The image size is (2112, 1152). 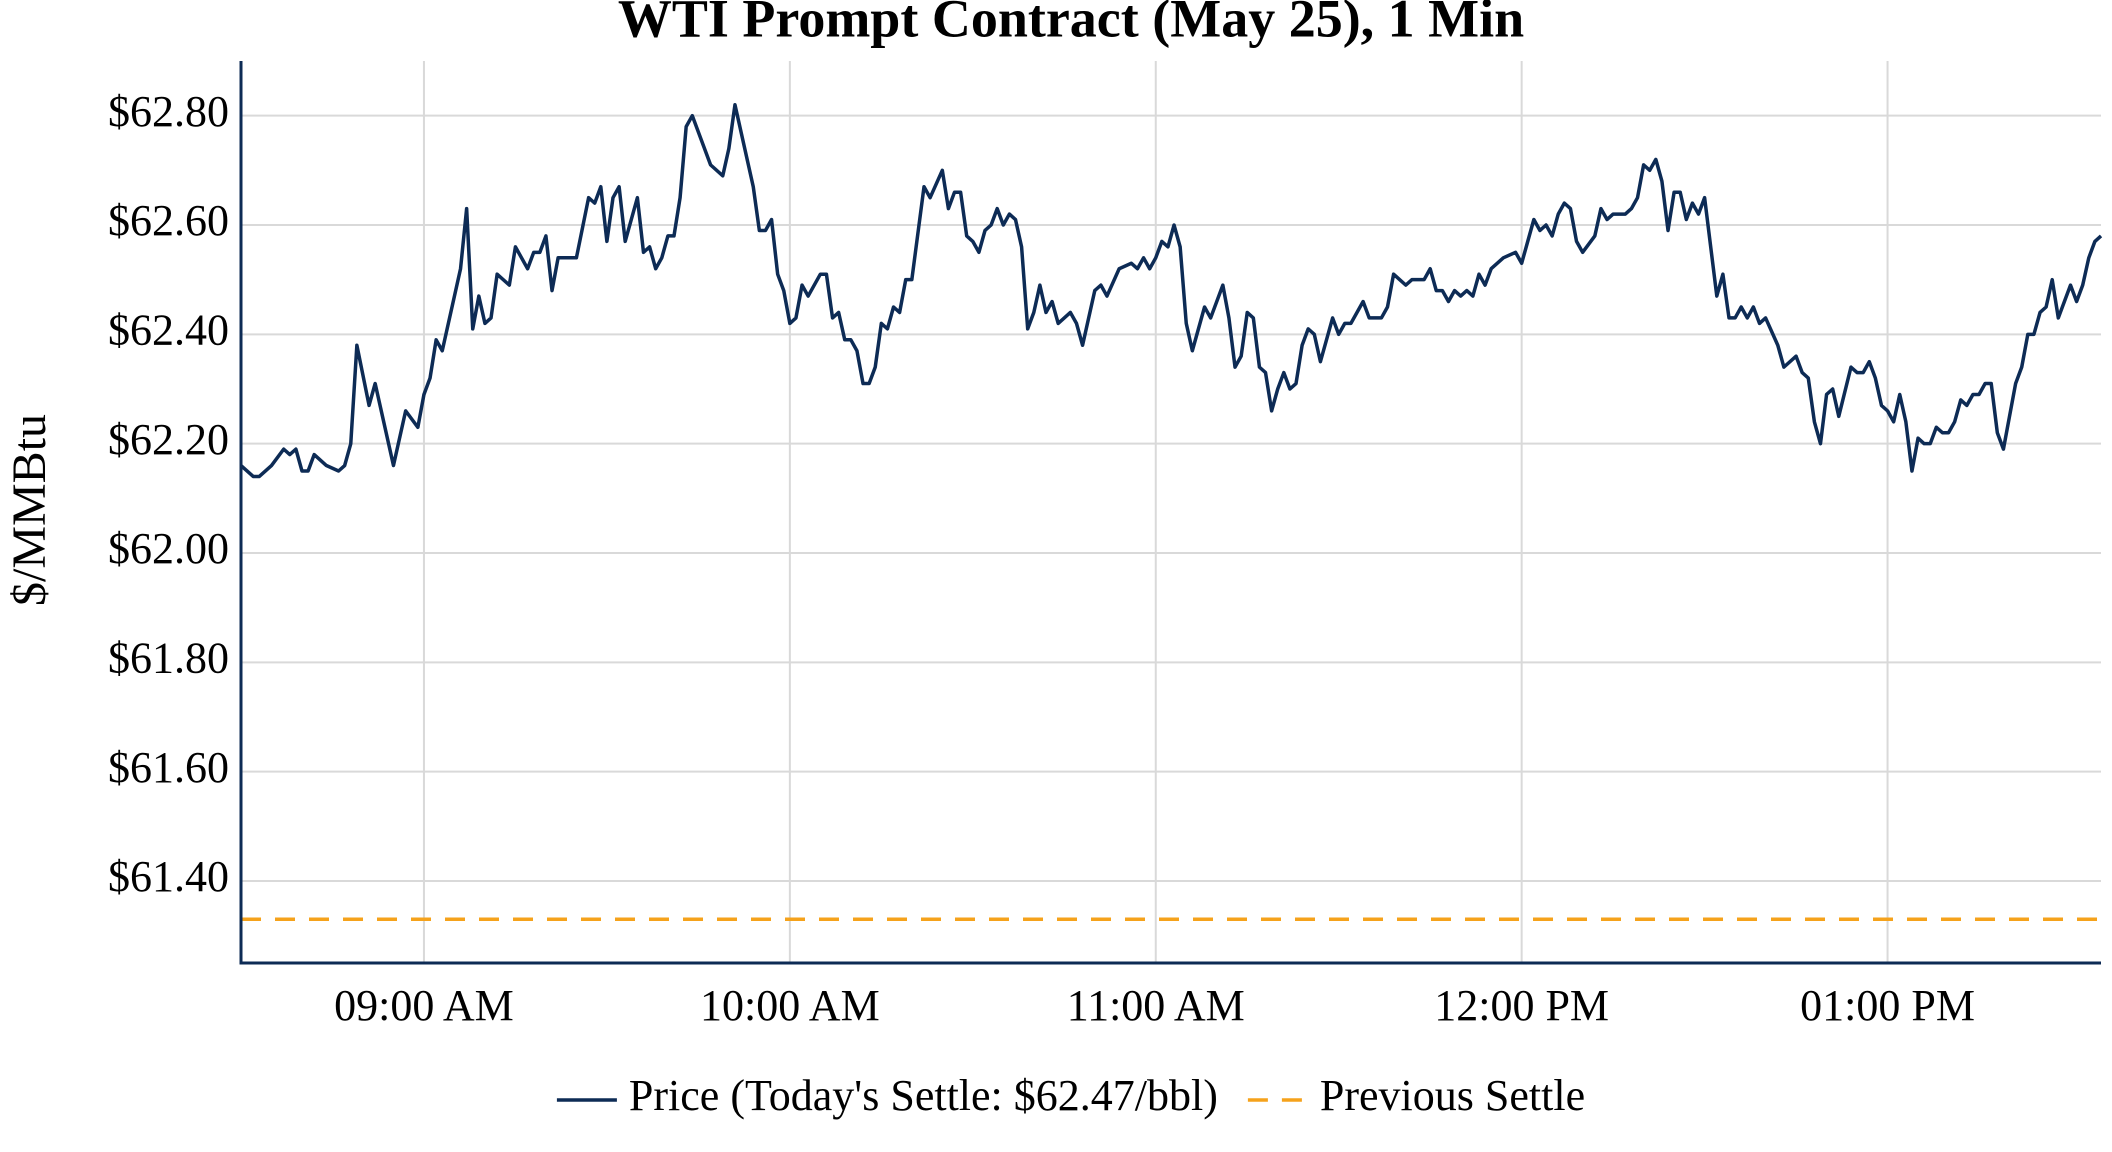 I want to click on y-tick-label: $61.40, so click(x=168, y=876).